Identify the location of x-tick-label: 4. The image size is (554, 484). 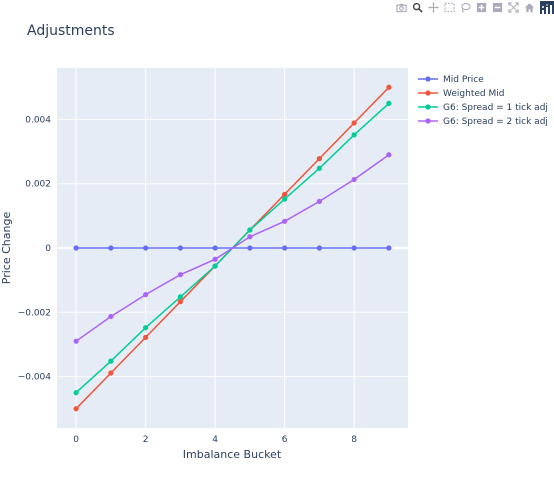
(215, 440).